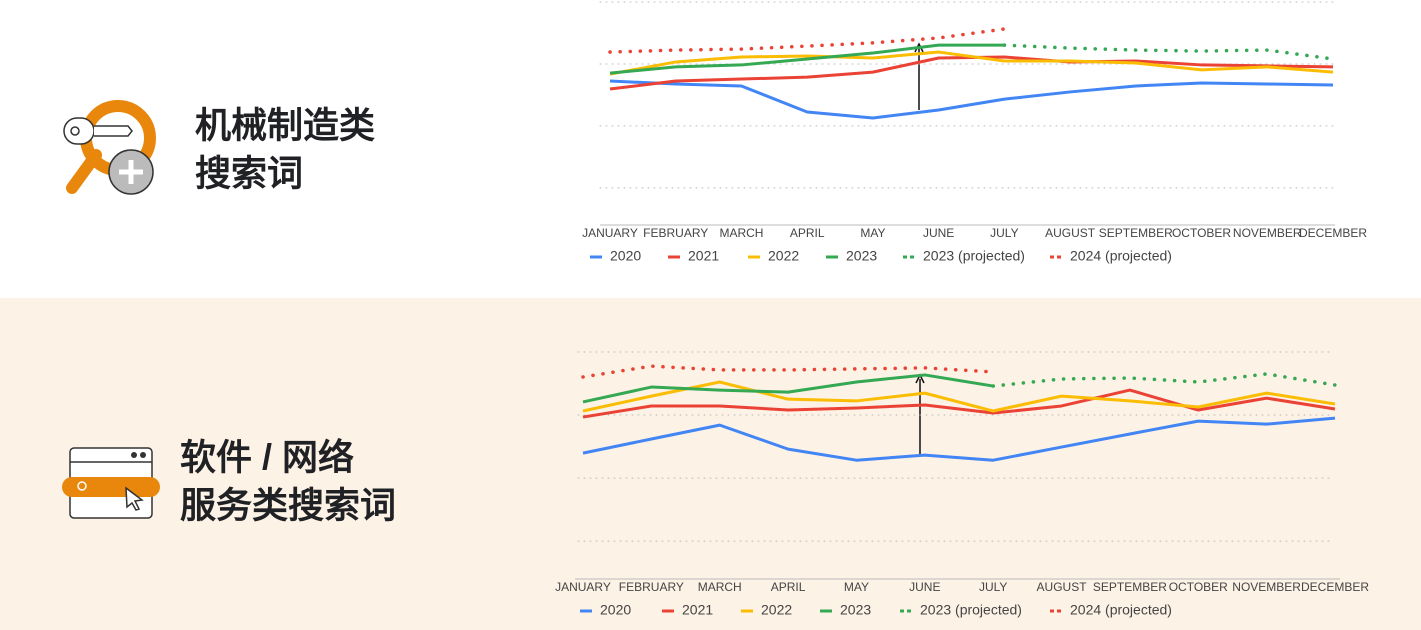 Image resolution: width=1421 pixels, height=630 pixels. I want to click on search-key-icon, so click(109, 147).